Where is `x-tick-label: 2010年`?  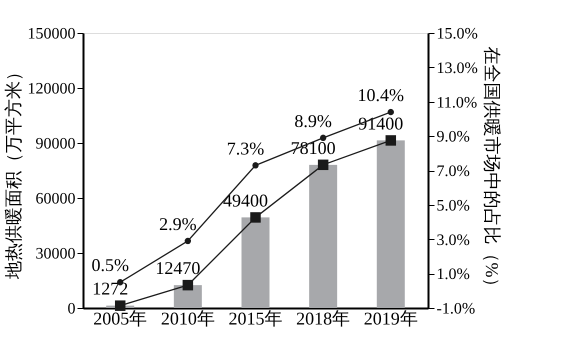 x-tick-label: 2010年 is located at coordinates (187, 318).